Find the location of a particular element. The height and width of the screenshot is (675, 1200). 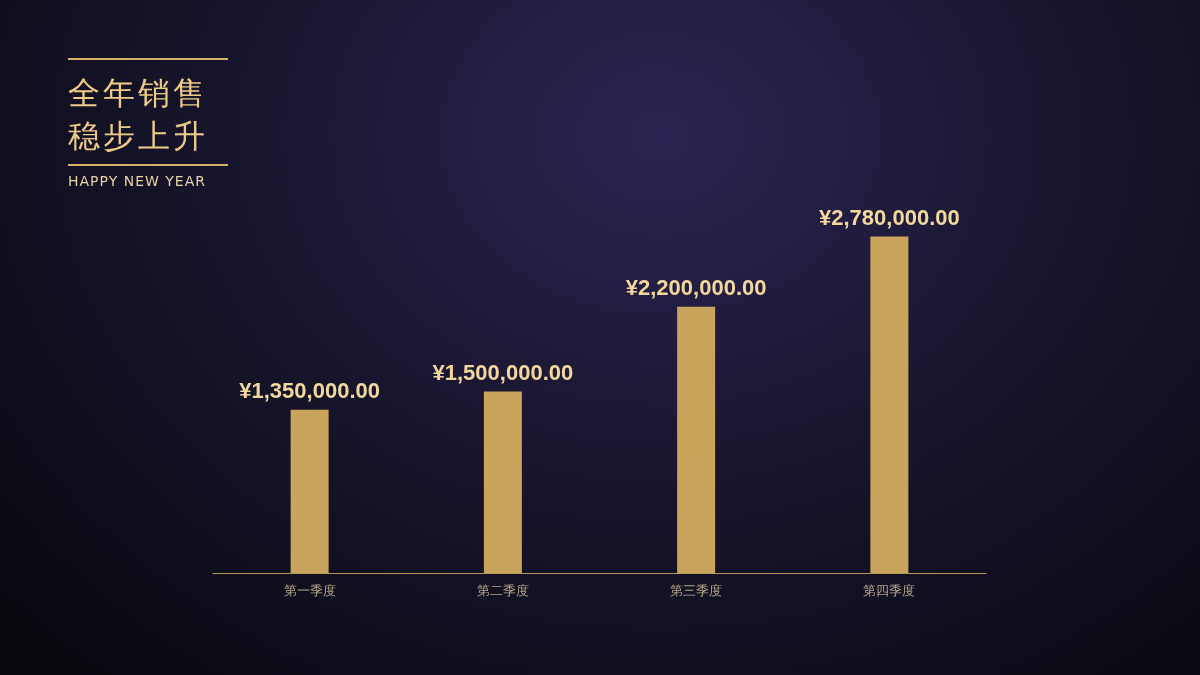

chart-title: 全年销售稳步上升 is located at coordinates (138, 115).